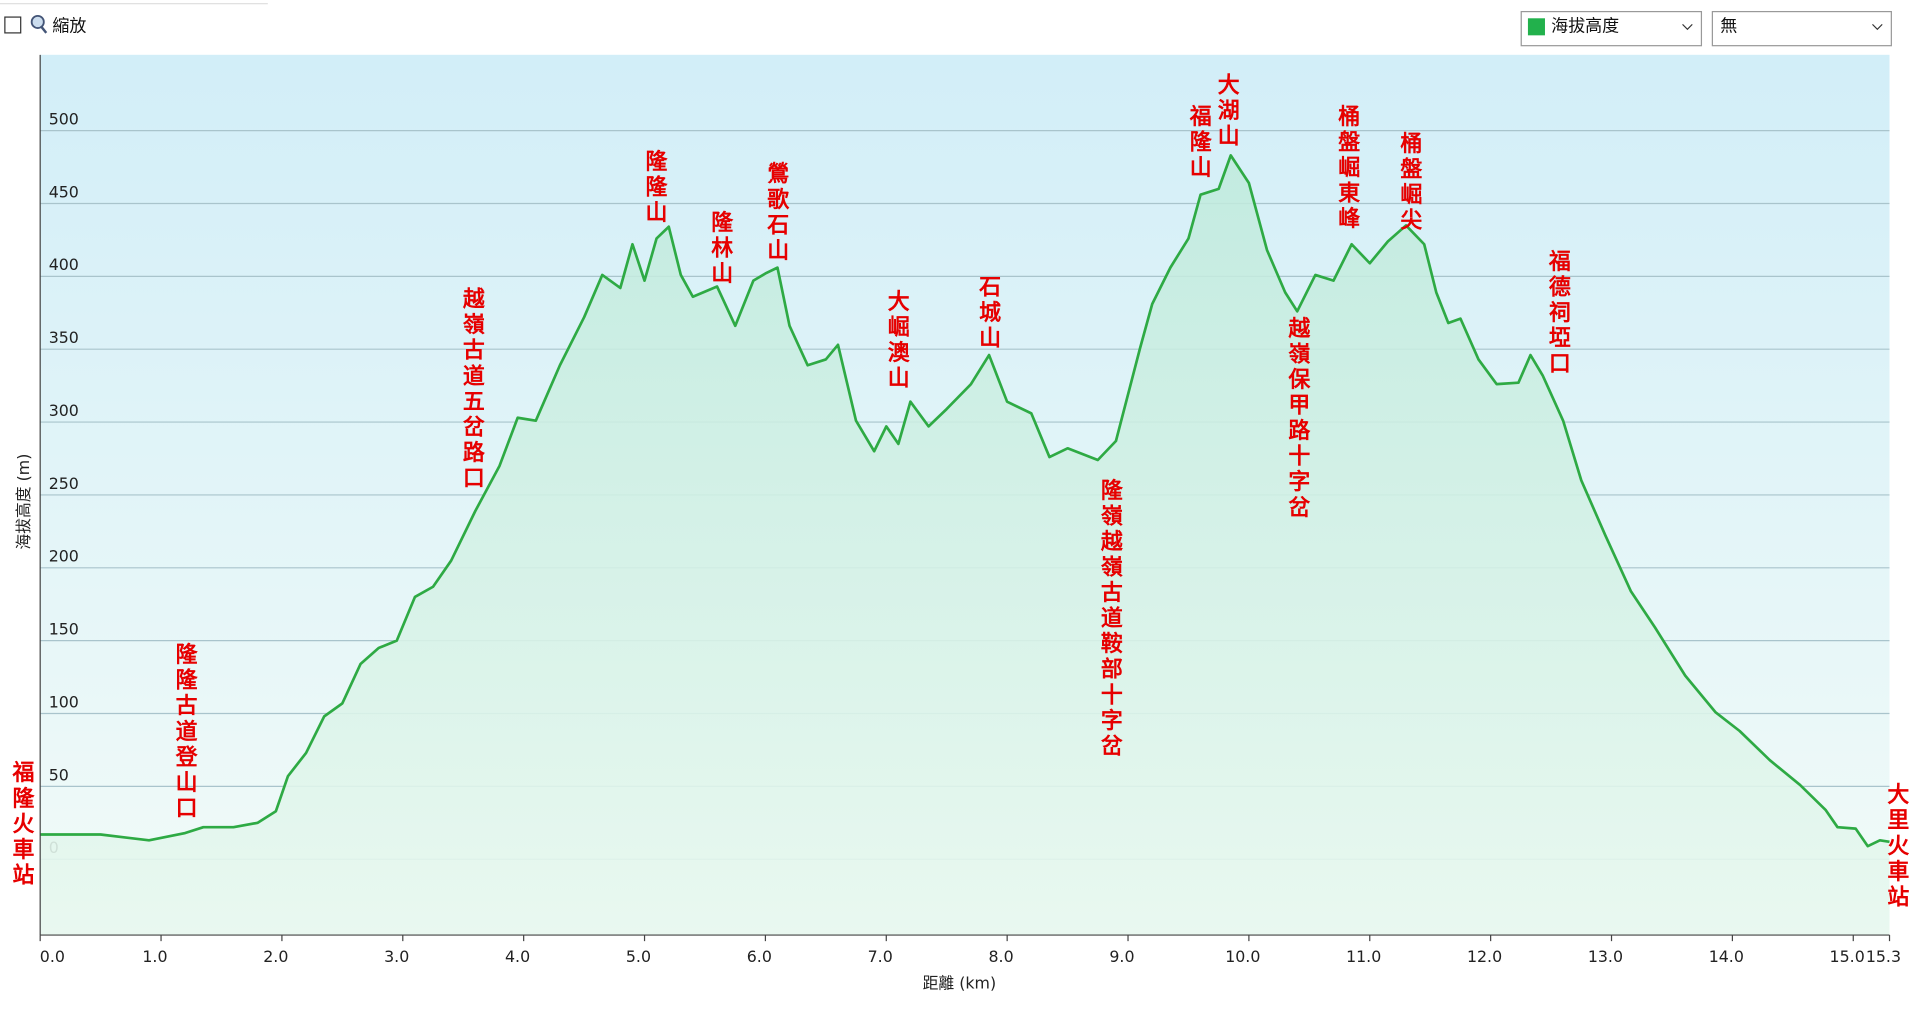 The height and width of the screenshot is (1013, 1909). I want to click on x-axis-title: 距離 (km), so click(960, 983).